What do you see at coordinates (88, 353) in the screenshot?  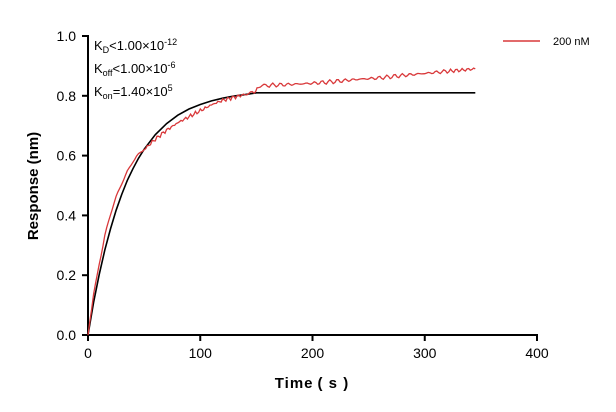 I see `x-tick-label: 0` at bounding box center [88, 353].